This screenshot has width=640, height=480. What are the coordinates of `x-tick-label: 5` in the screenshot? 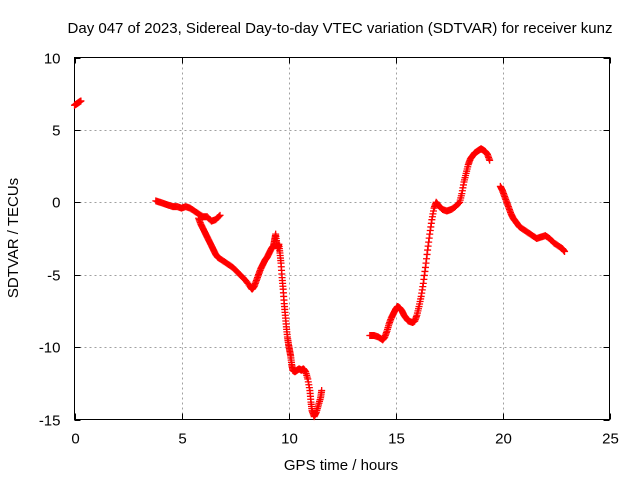 It's located at (182, 439).